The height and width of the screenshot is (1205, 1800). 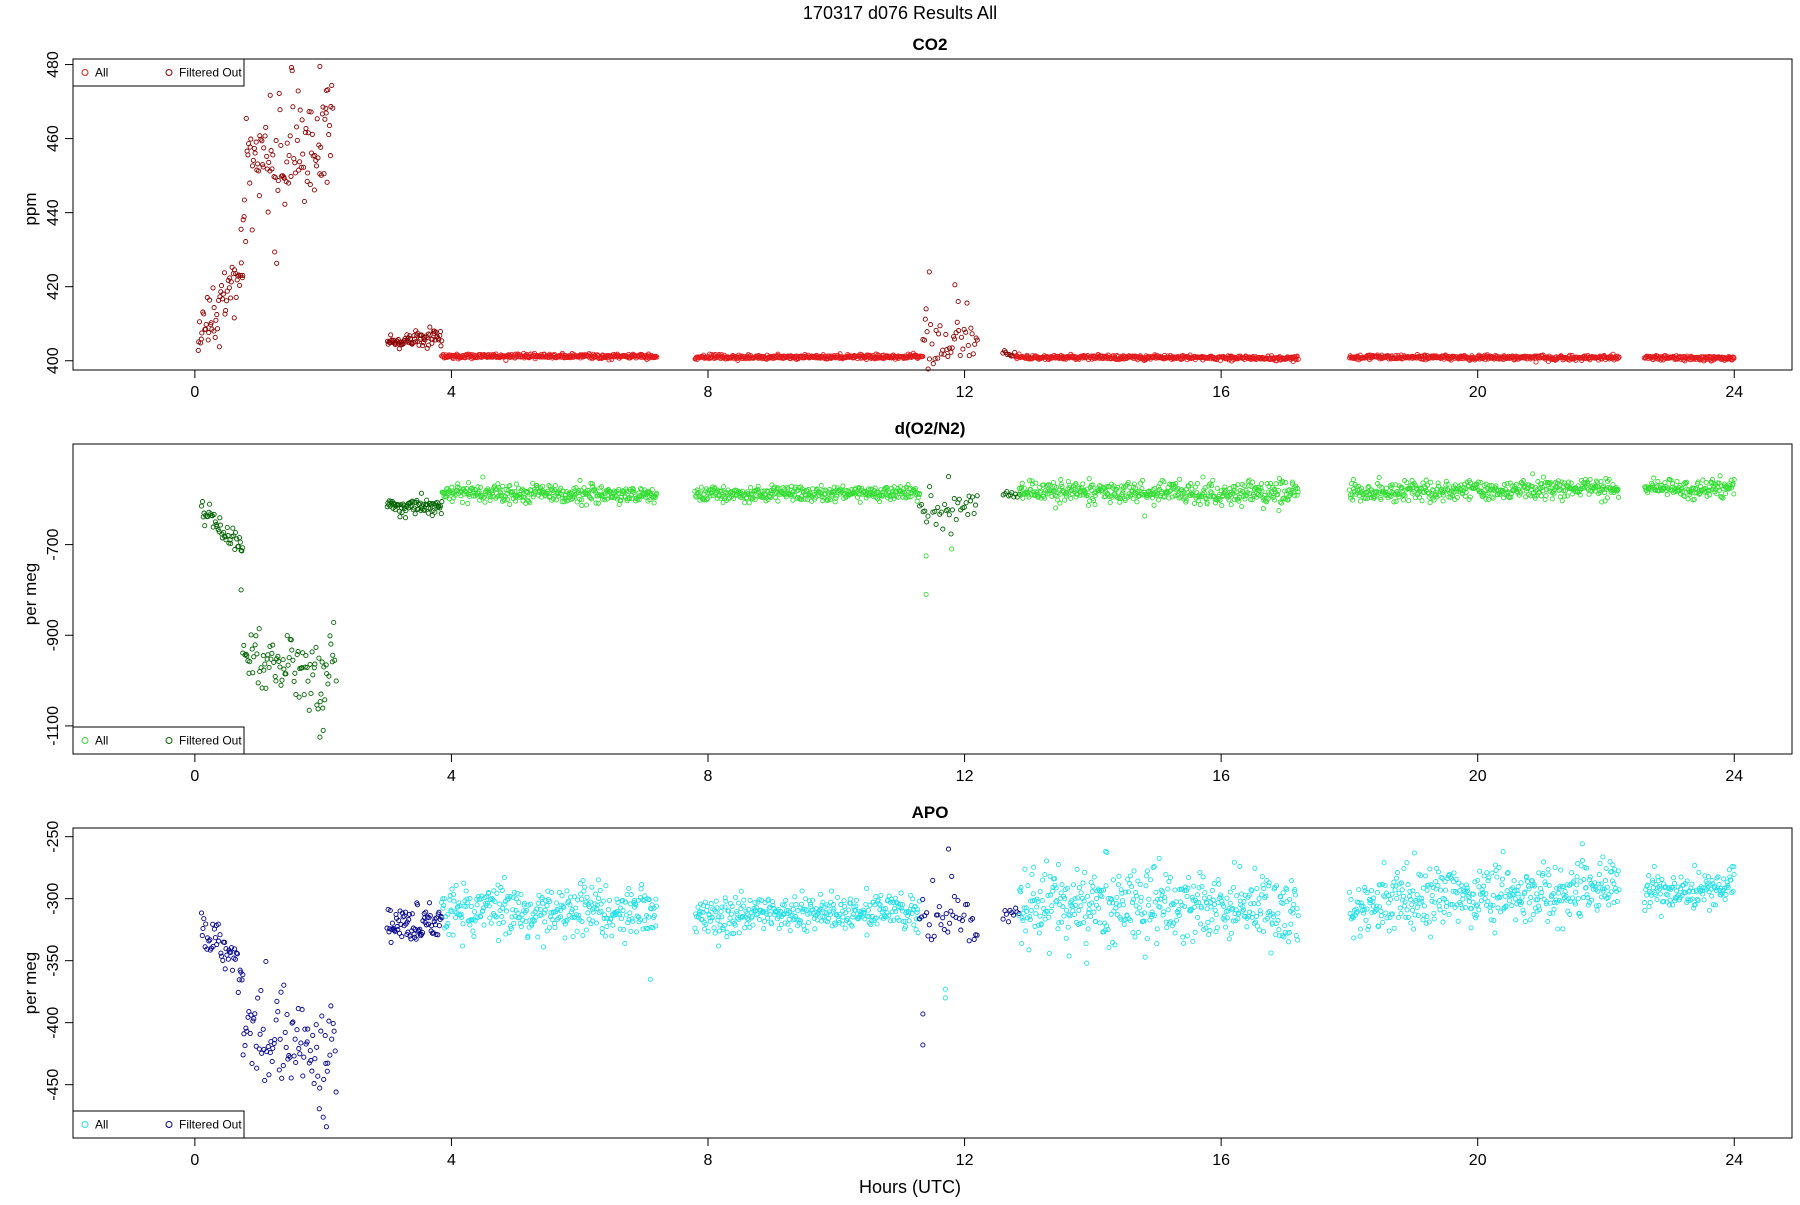 I want to click on o2n2-legend-label: All, so click(x=101, y=741).